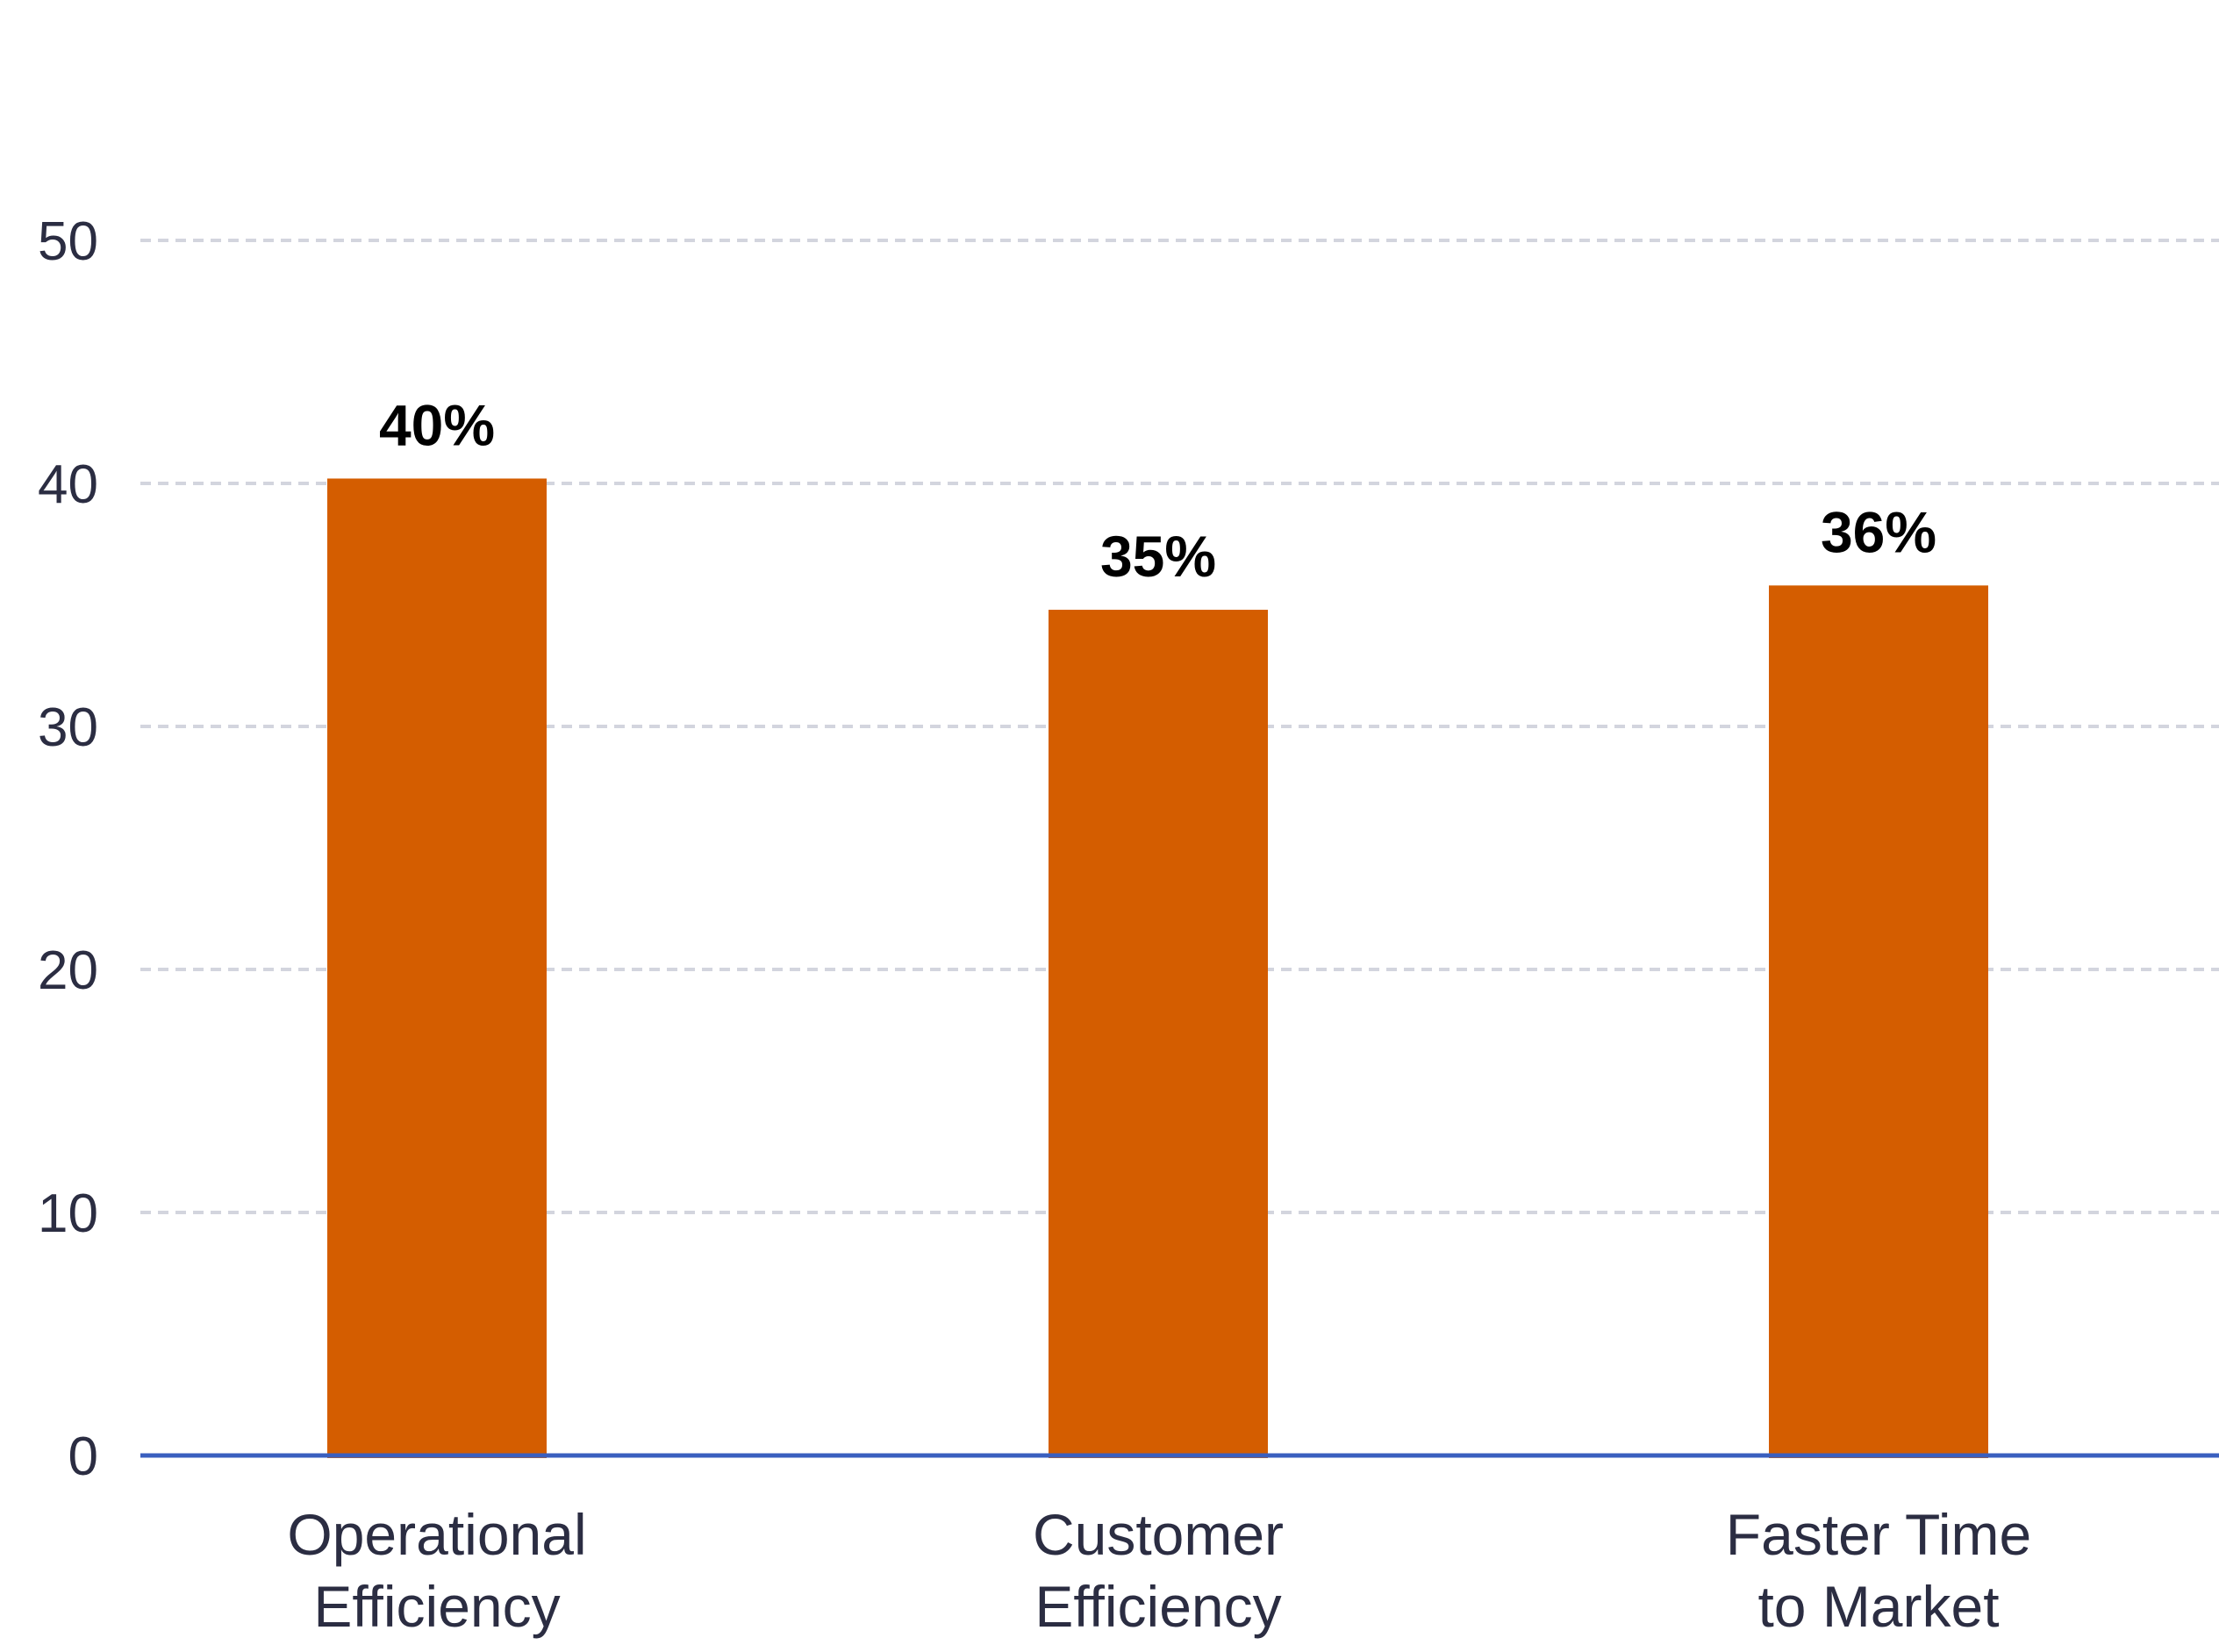 The height and width of the screenshot is (1652, 2219). I want to click on x-category-label: to Market, so click(1878, 1607).